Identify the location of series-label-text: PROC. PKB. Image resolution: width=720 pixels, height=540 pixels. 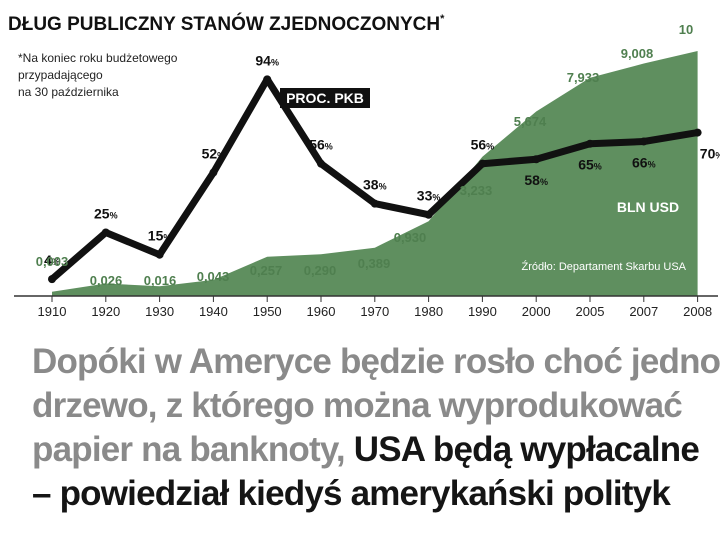
(325, 98).